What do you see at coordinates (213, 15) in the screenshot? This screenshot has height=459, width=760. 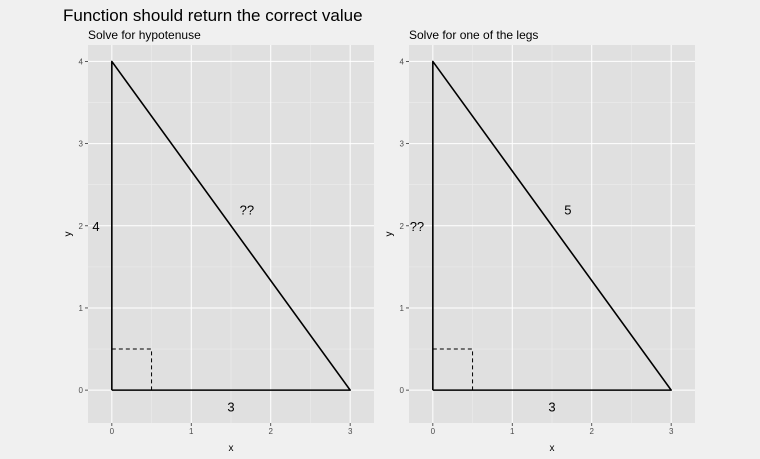 I see `figure-title: Function should return the correct value` at bounding box center [213, 15].